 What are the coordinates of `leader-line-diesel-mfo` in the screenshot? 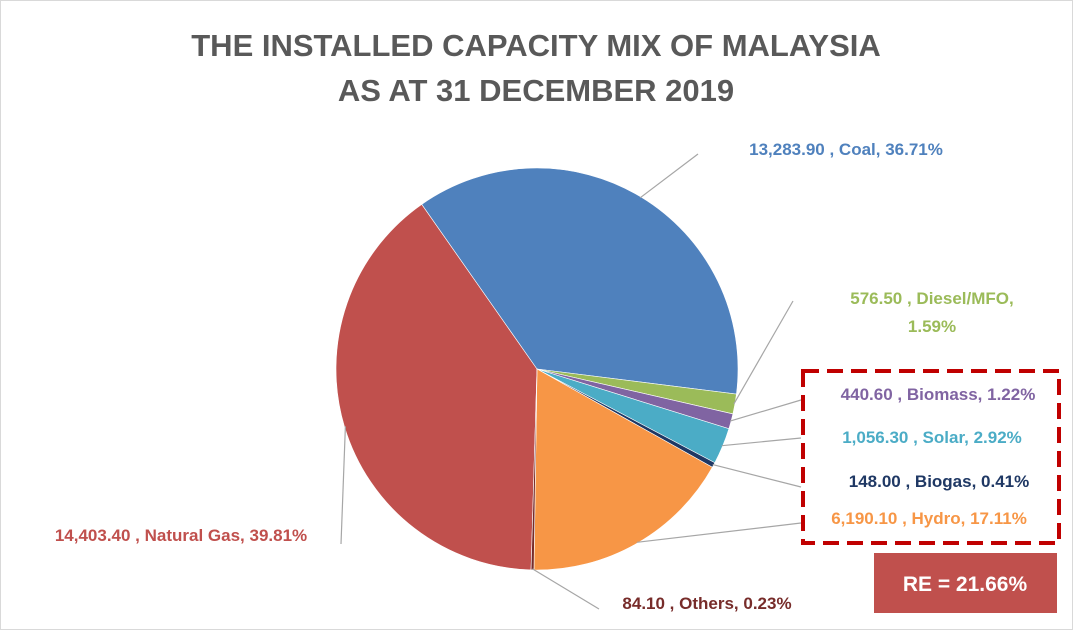 It's located at (763, 352).